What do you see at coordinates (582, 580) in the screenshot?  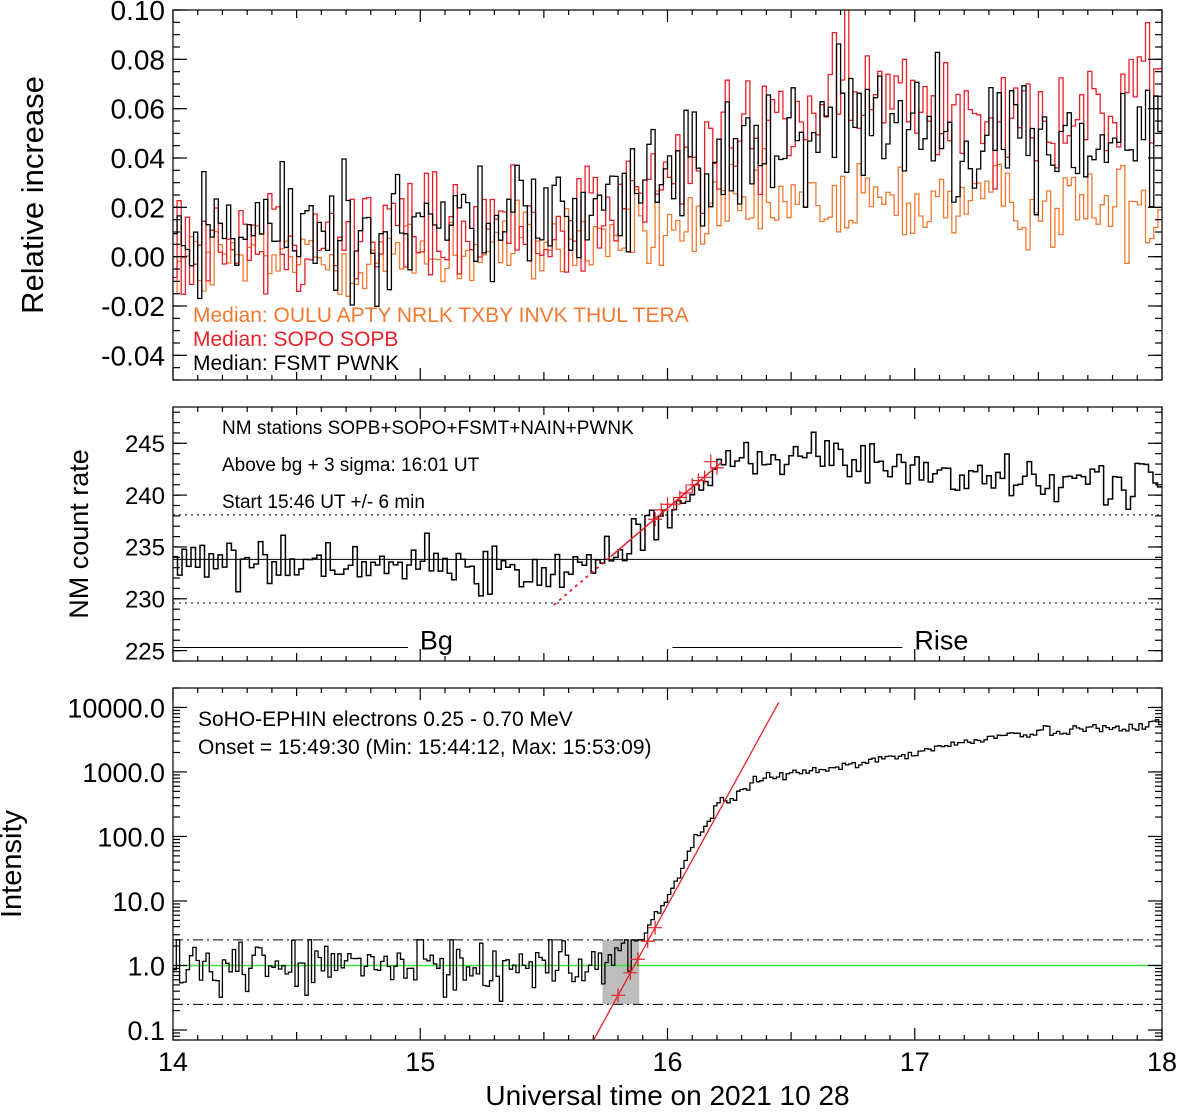 I see `fit-line-extrapolated` at bounding box center [582, 580].